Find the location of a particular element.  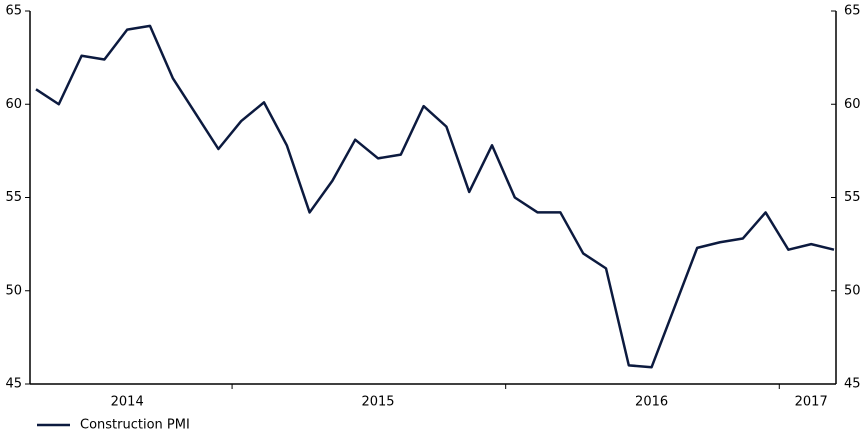

y-tick-label: 50 is located at coordinates (13, 290).